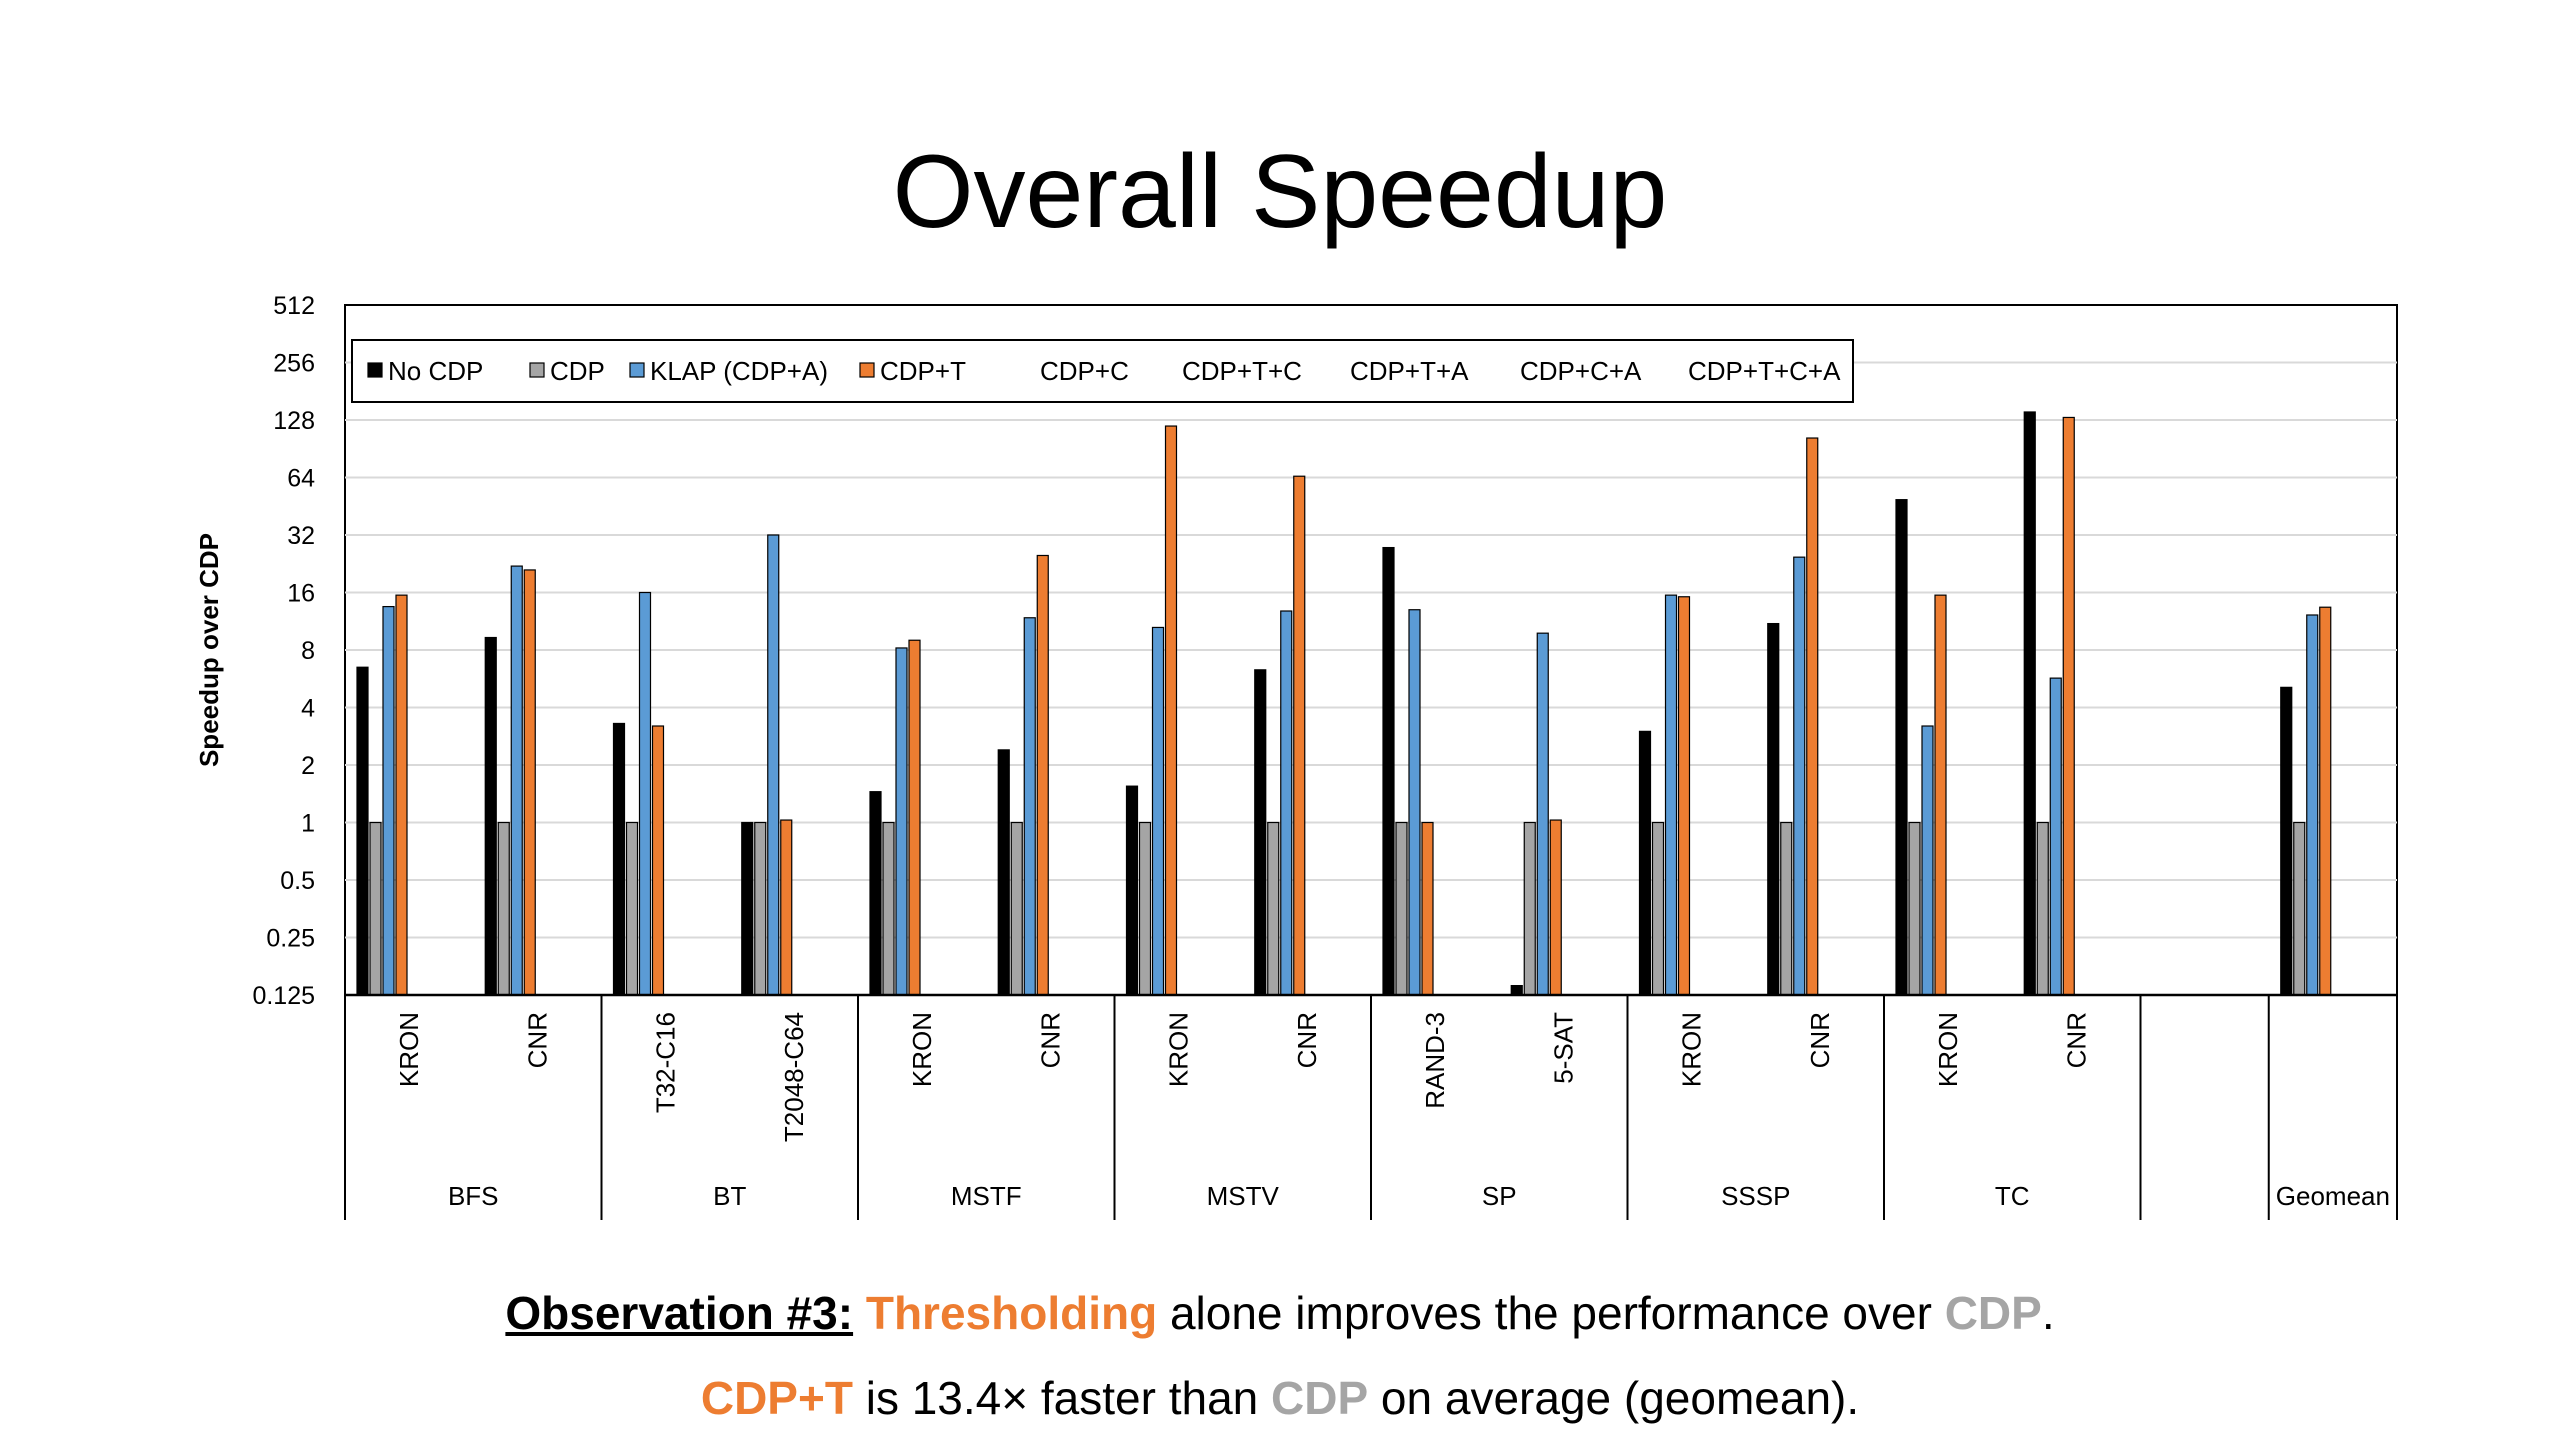  Describe the element at coordinates (283, 996) in the screenshot. I see `y-tick-label: 0.125` at that location.